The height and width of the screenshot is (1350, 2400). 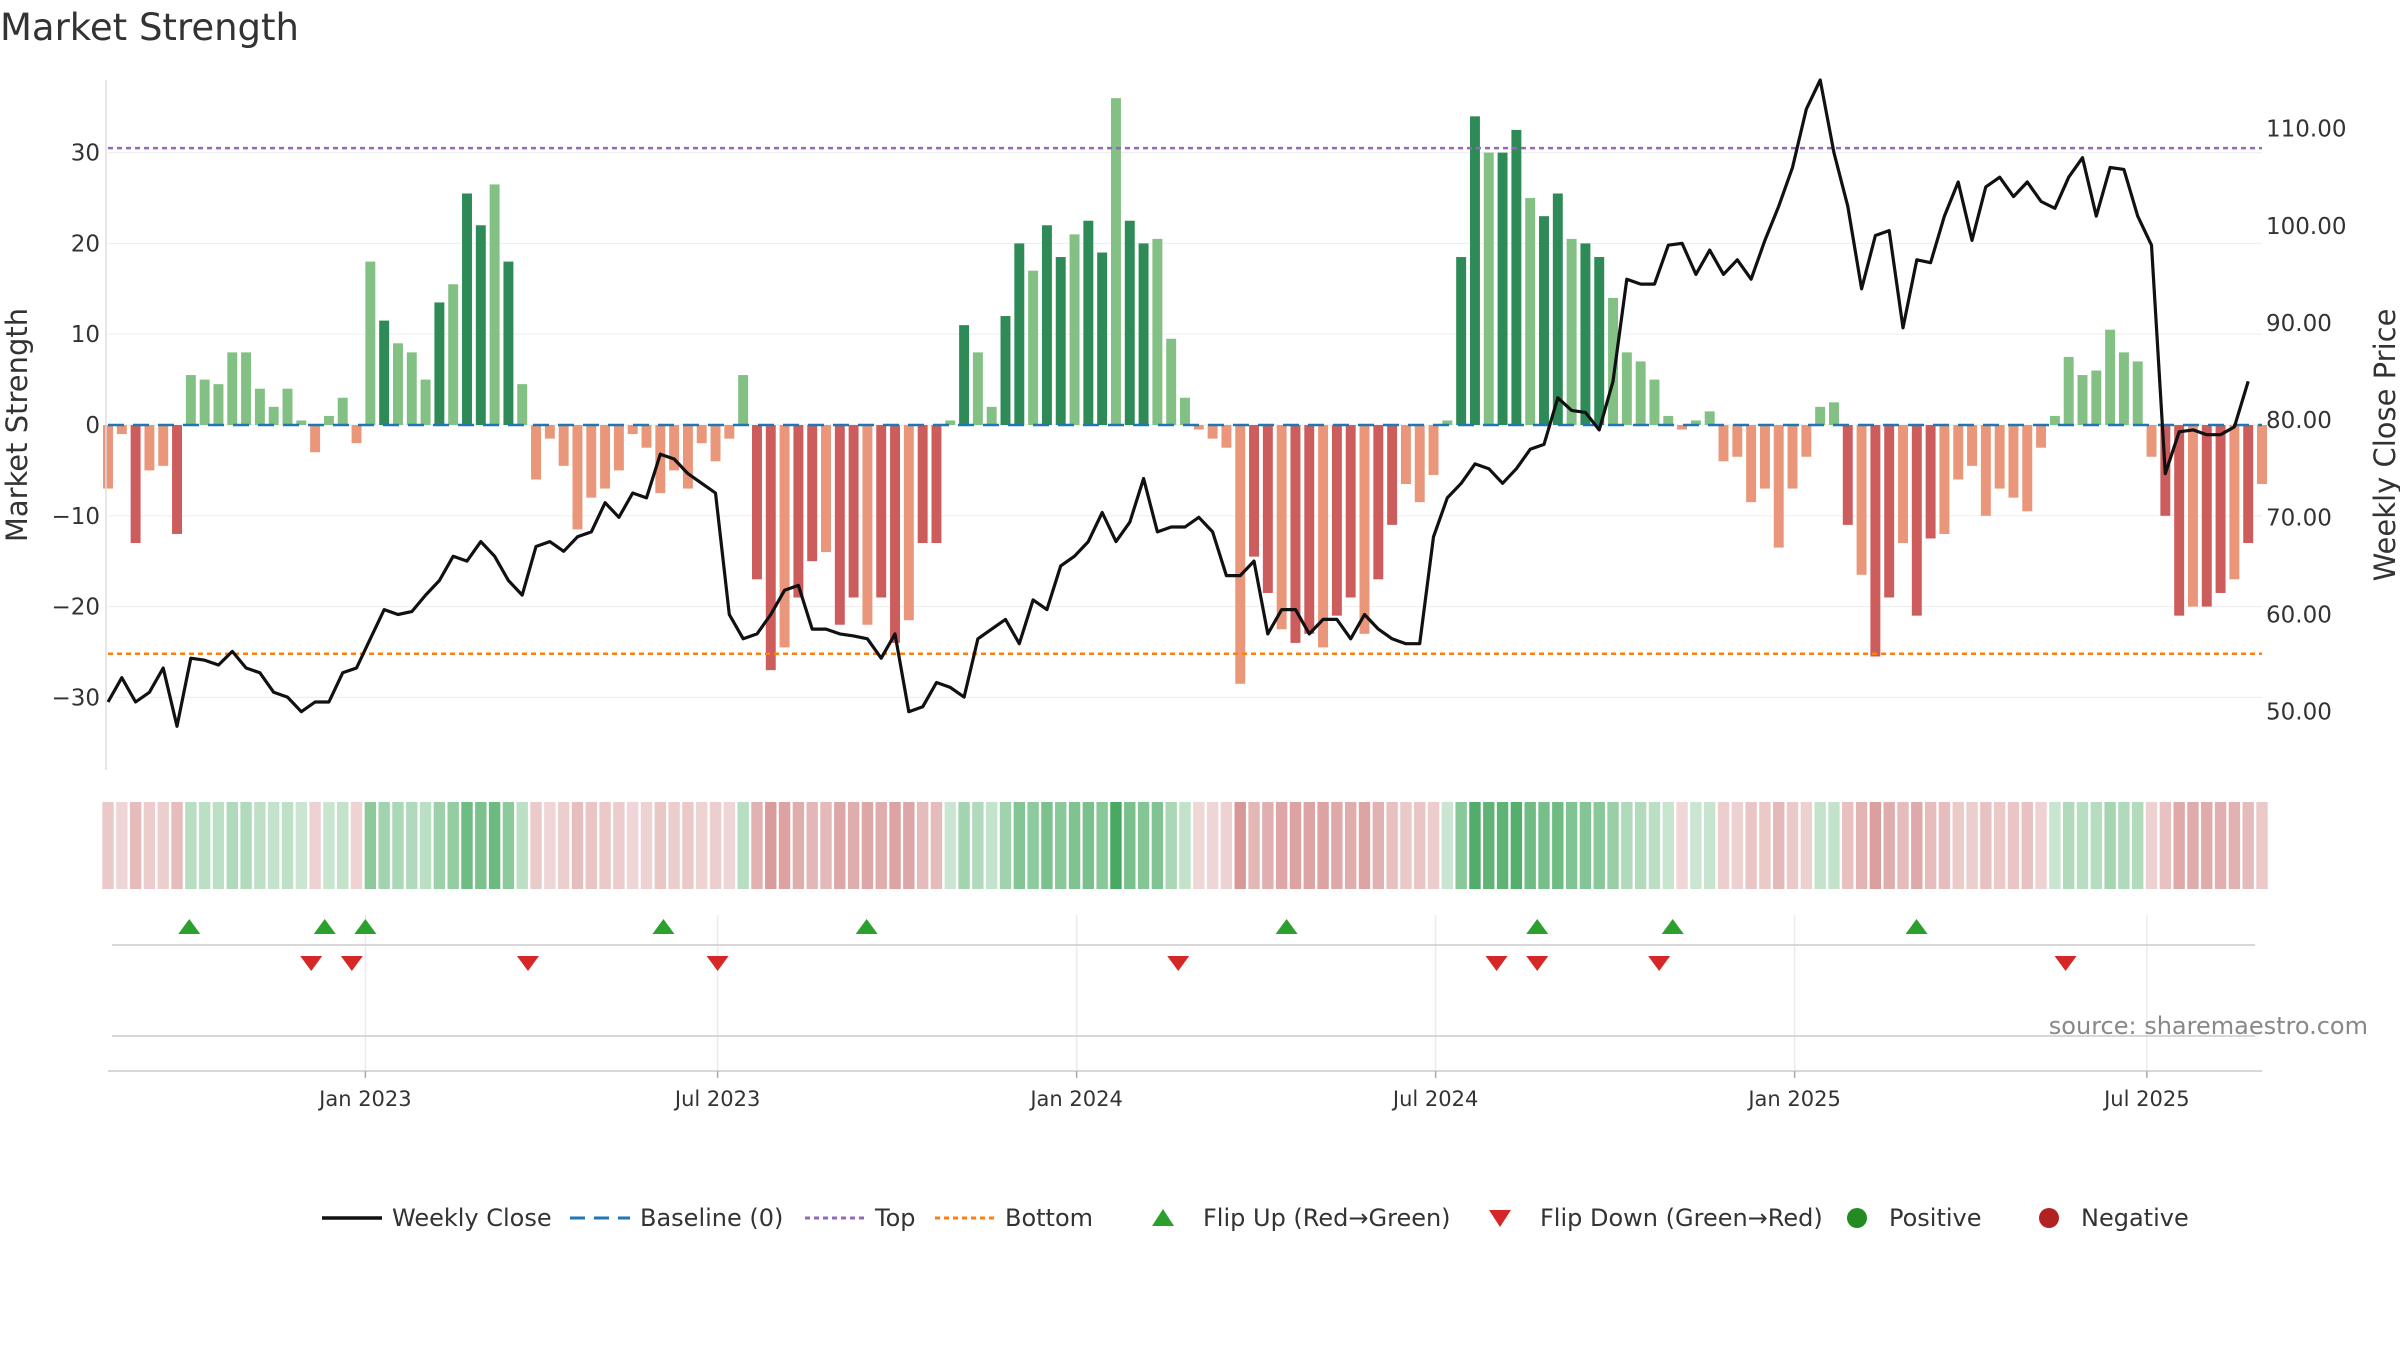 I want to click on y-axis-label: Market Strength, so click(x=17, y=425).